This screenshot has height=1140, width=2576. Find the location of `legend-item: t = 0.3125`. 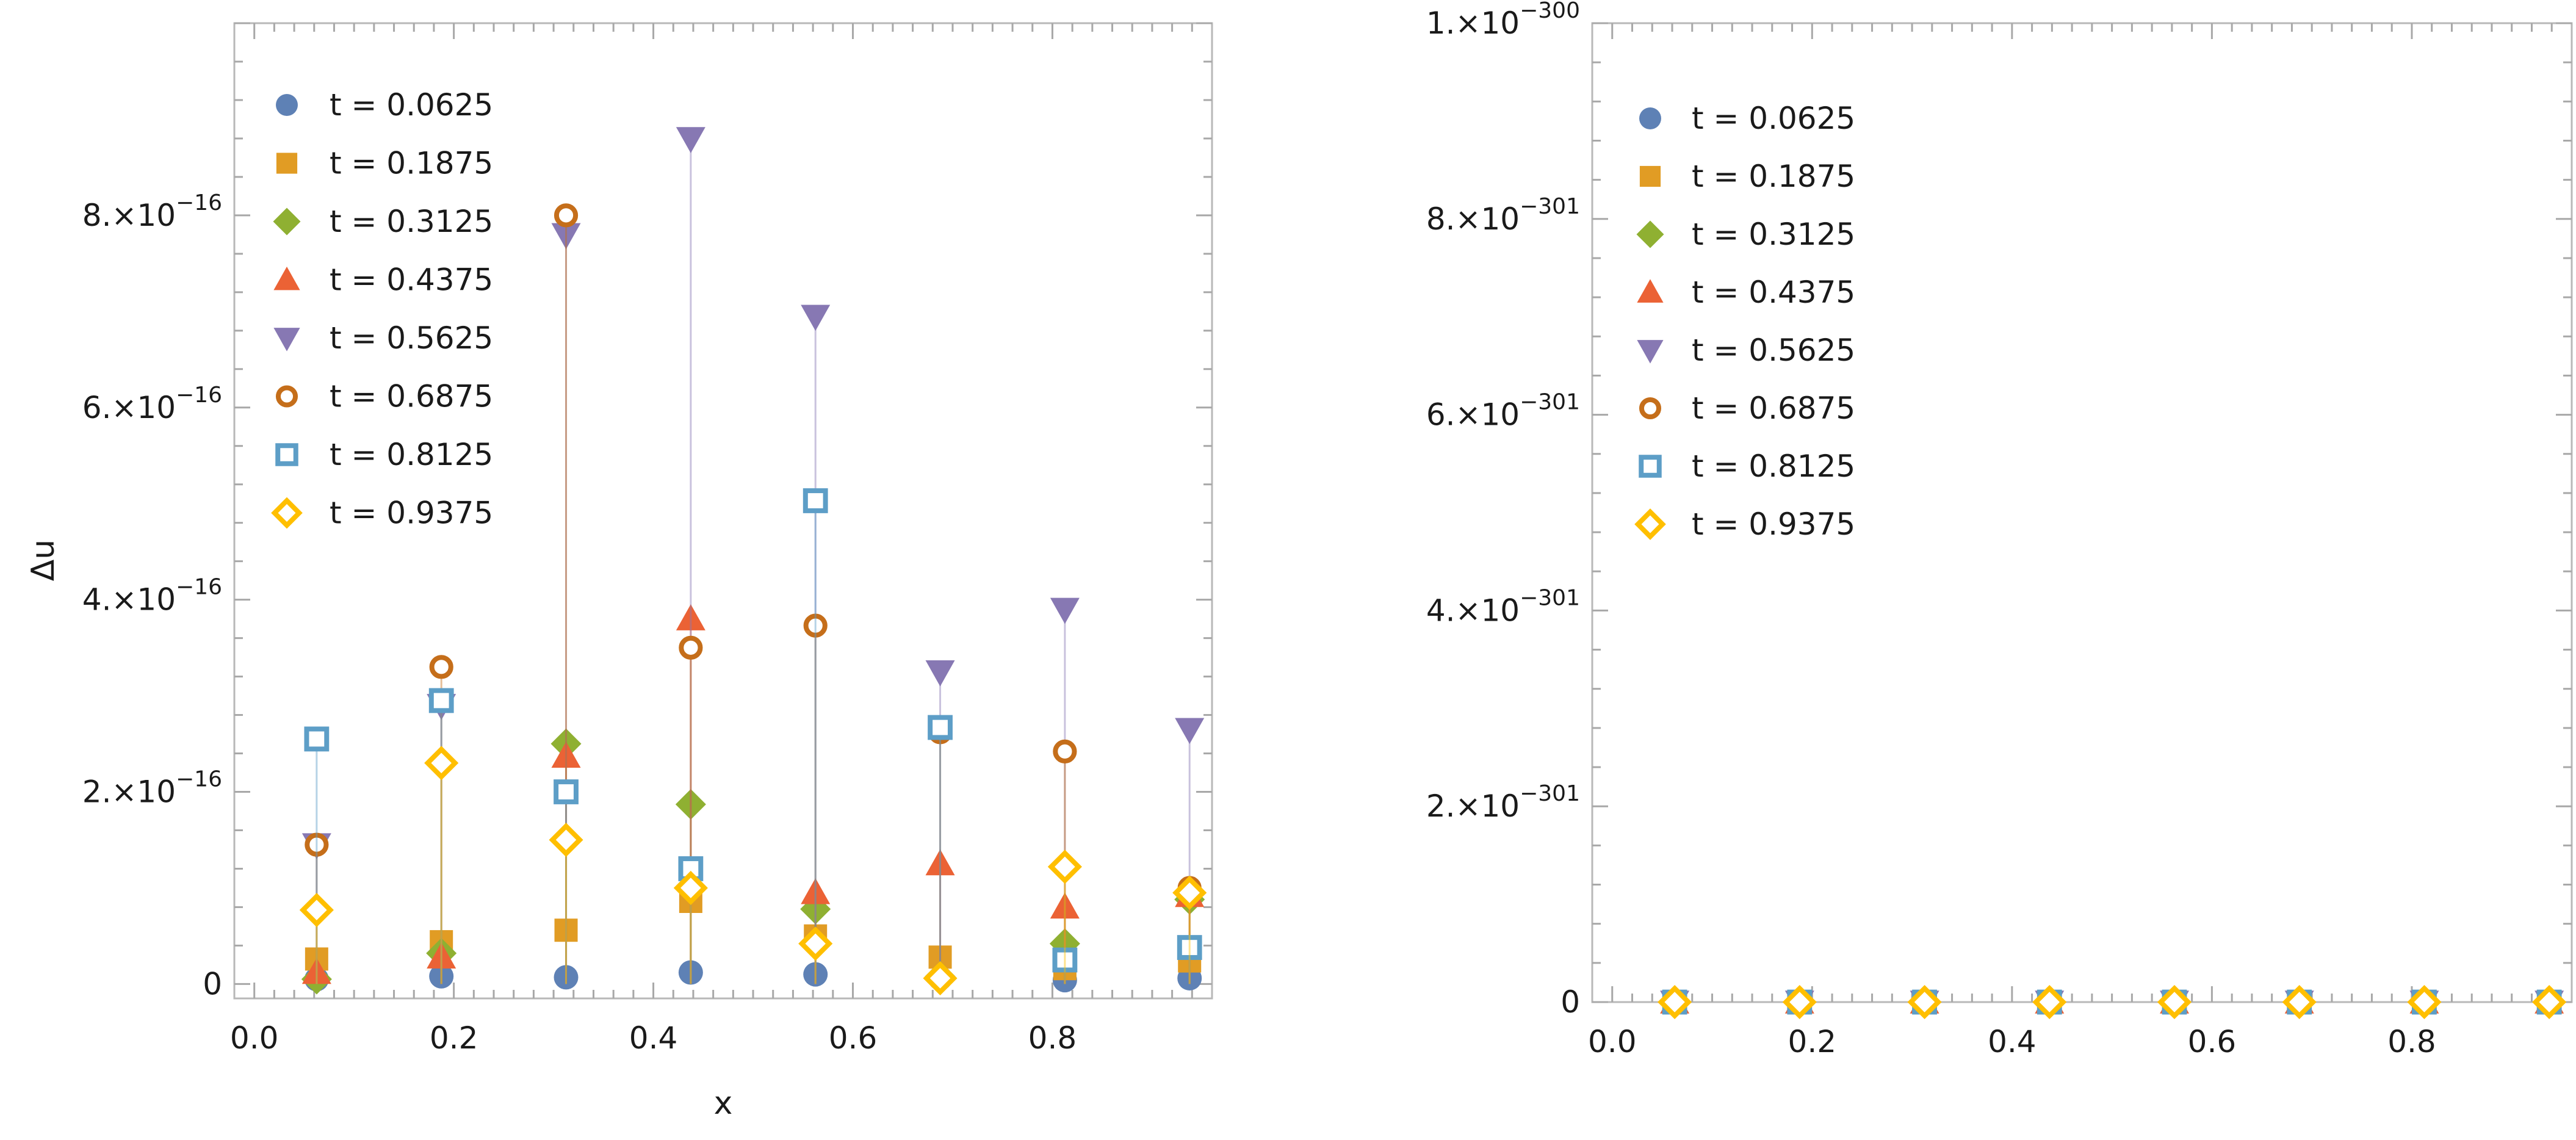

legend-item: t = 0.3125 is located at coordinates (1745, 234).